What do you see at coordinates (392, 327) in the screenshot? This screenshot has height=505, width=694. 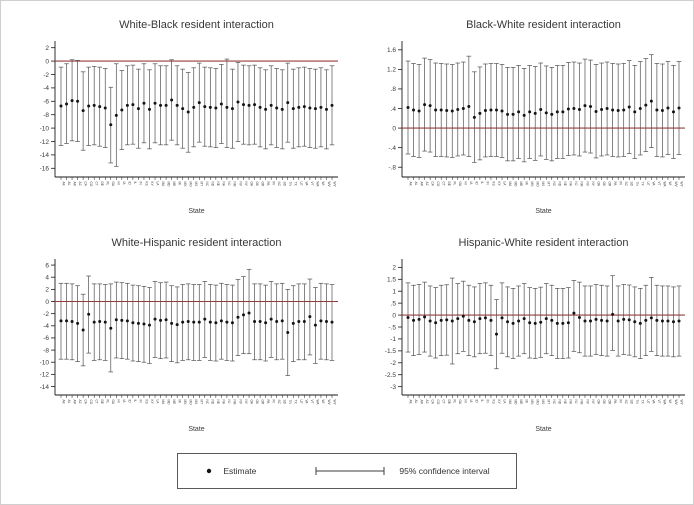 I see `svg-text: -.5` at bounding box center [392, 327].